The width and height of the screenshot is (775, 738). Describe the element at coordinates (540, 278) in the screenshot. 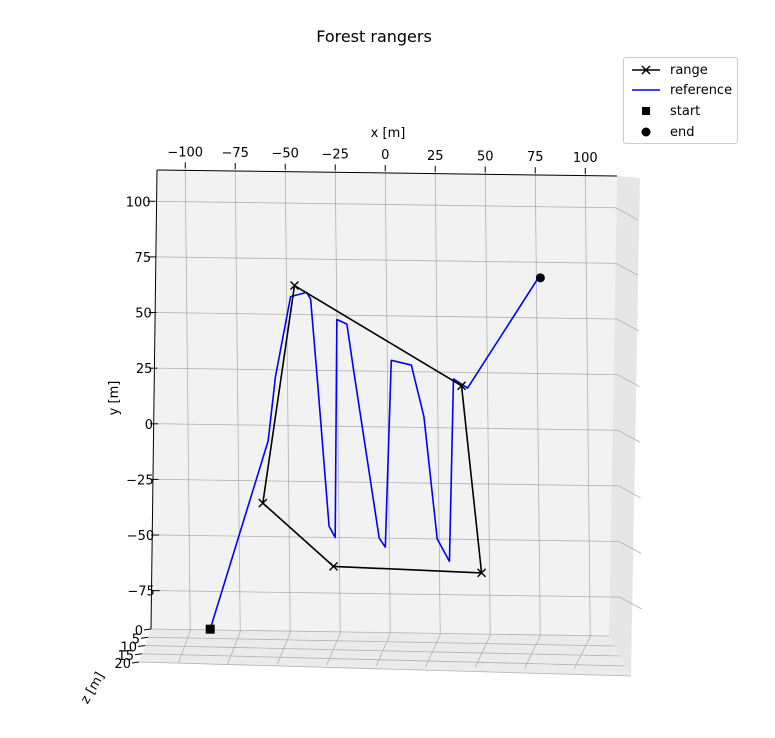

I see `end-marker` at that location.